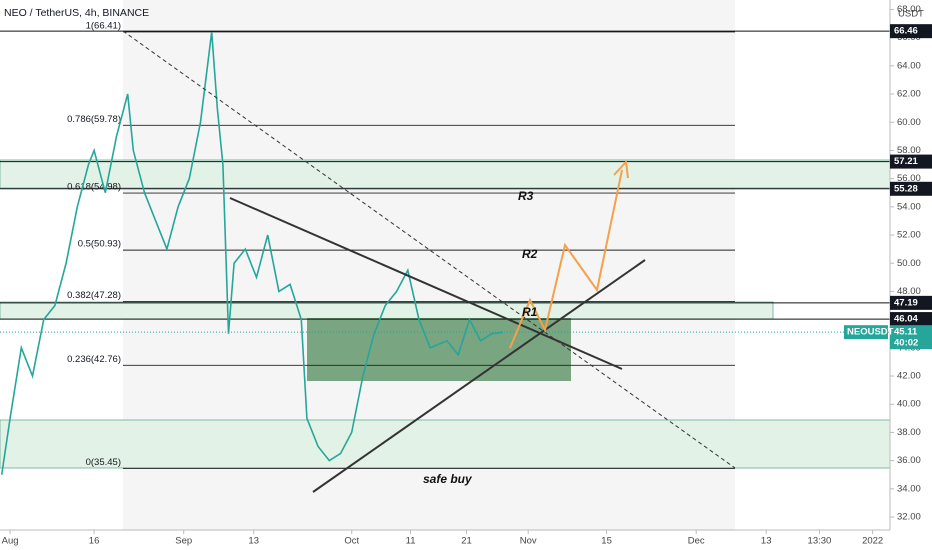  What do you see at coordinates (906, 188) in the screenshot?
I see `price-tag-label: 55.28` at bounding box center [906, 188].